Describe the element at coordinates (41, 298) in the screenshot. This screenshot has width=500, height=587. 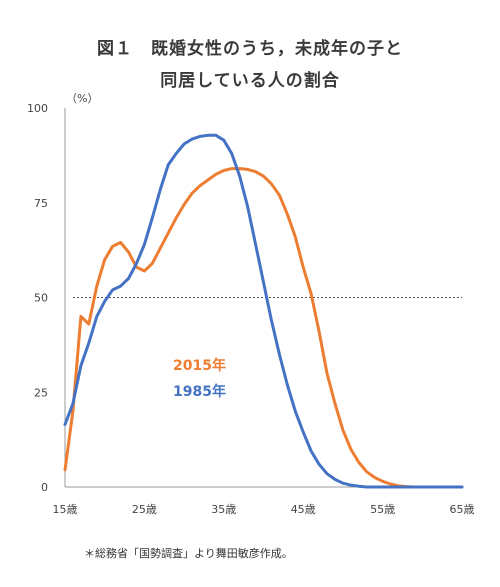
I see `y-tick-label: 50` at that location.